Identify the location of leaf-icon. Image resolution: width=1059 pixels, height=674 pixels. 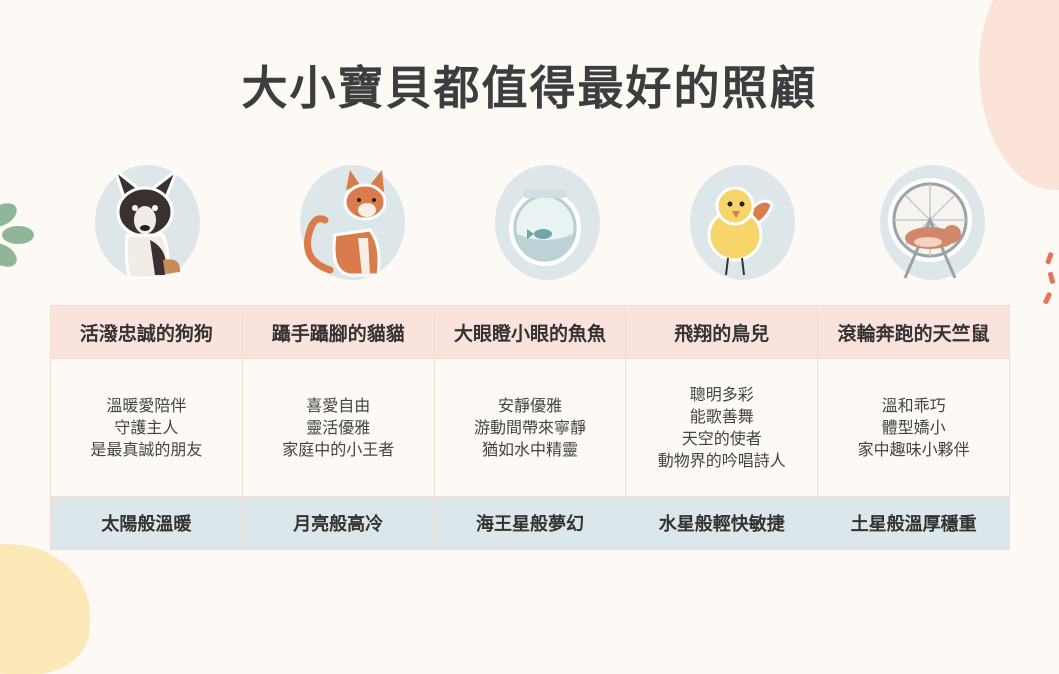
(17, 235).